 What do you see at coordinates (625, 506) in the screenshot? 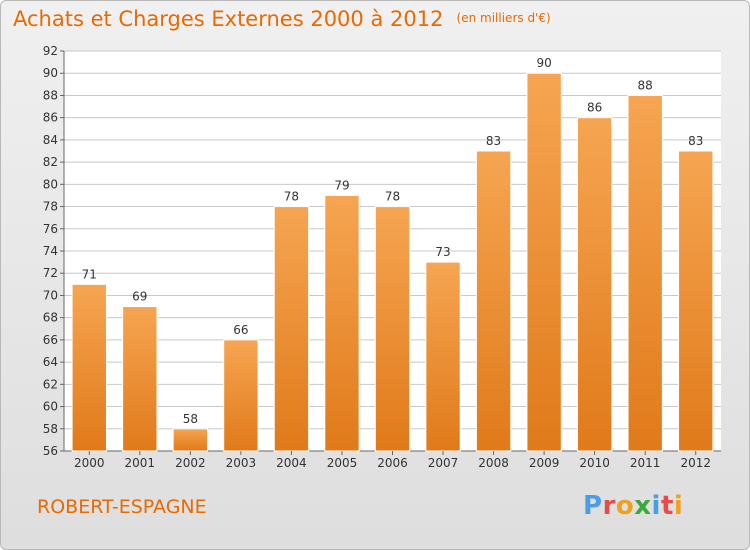
I see `logo-letter: o` at bounding box center [625, 506].